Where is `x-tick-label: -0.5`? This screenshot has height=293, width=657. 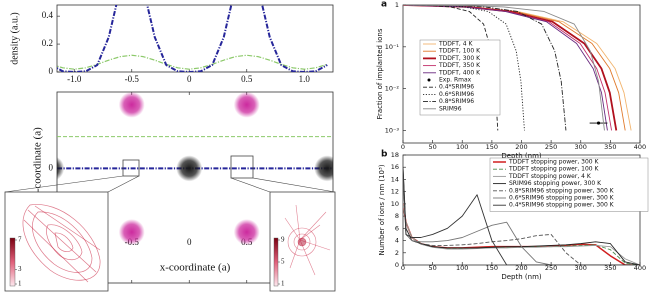 x-tick-label: -0.5 is located at coordinates (132, 79).